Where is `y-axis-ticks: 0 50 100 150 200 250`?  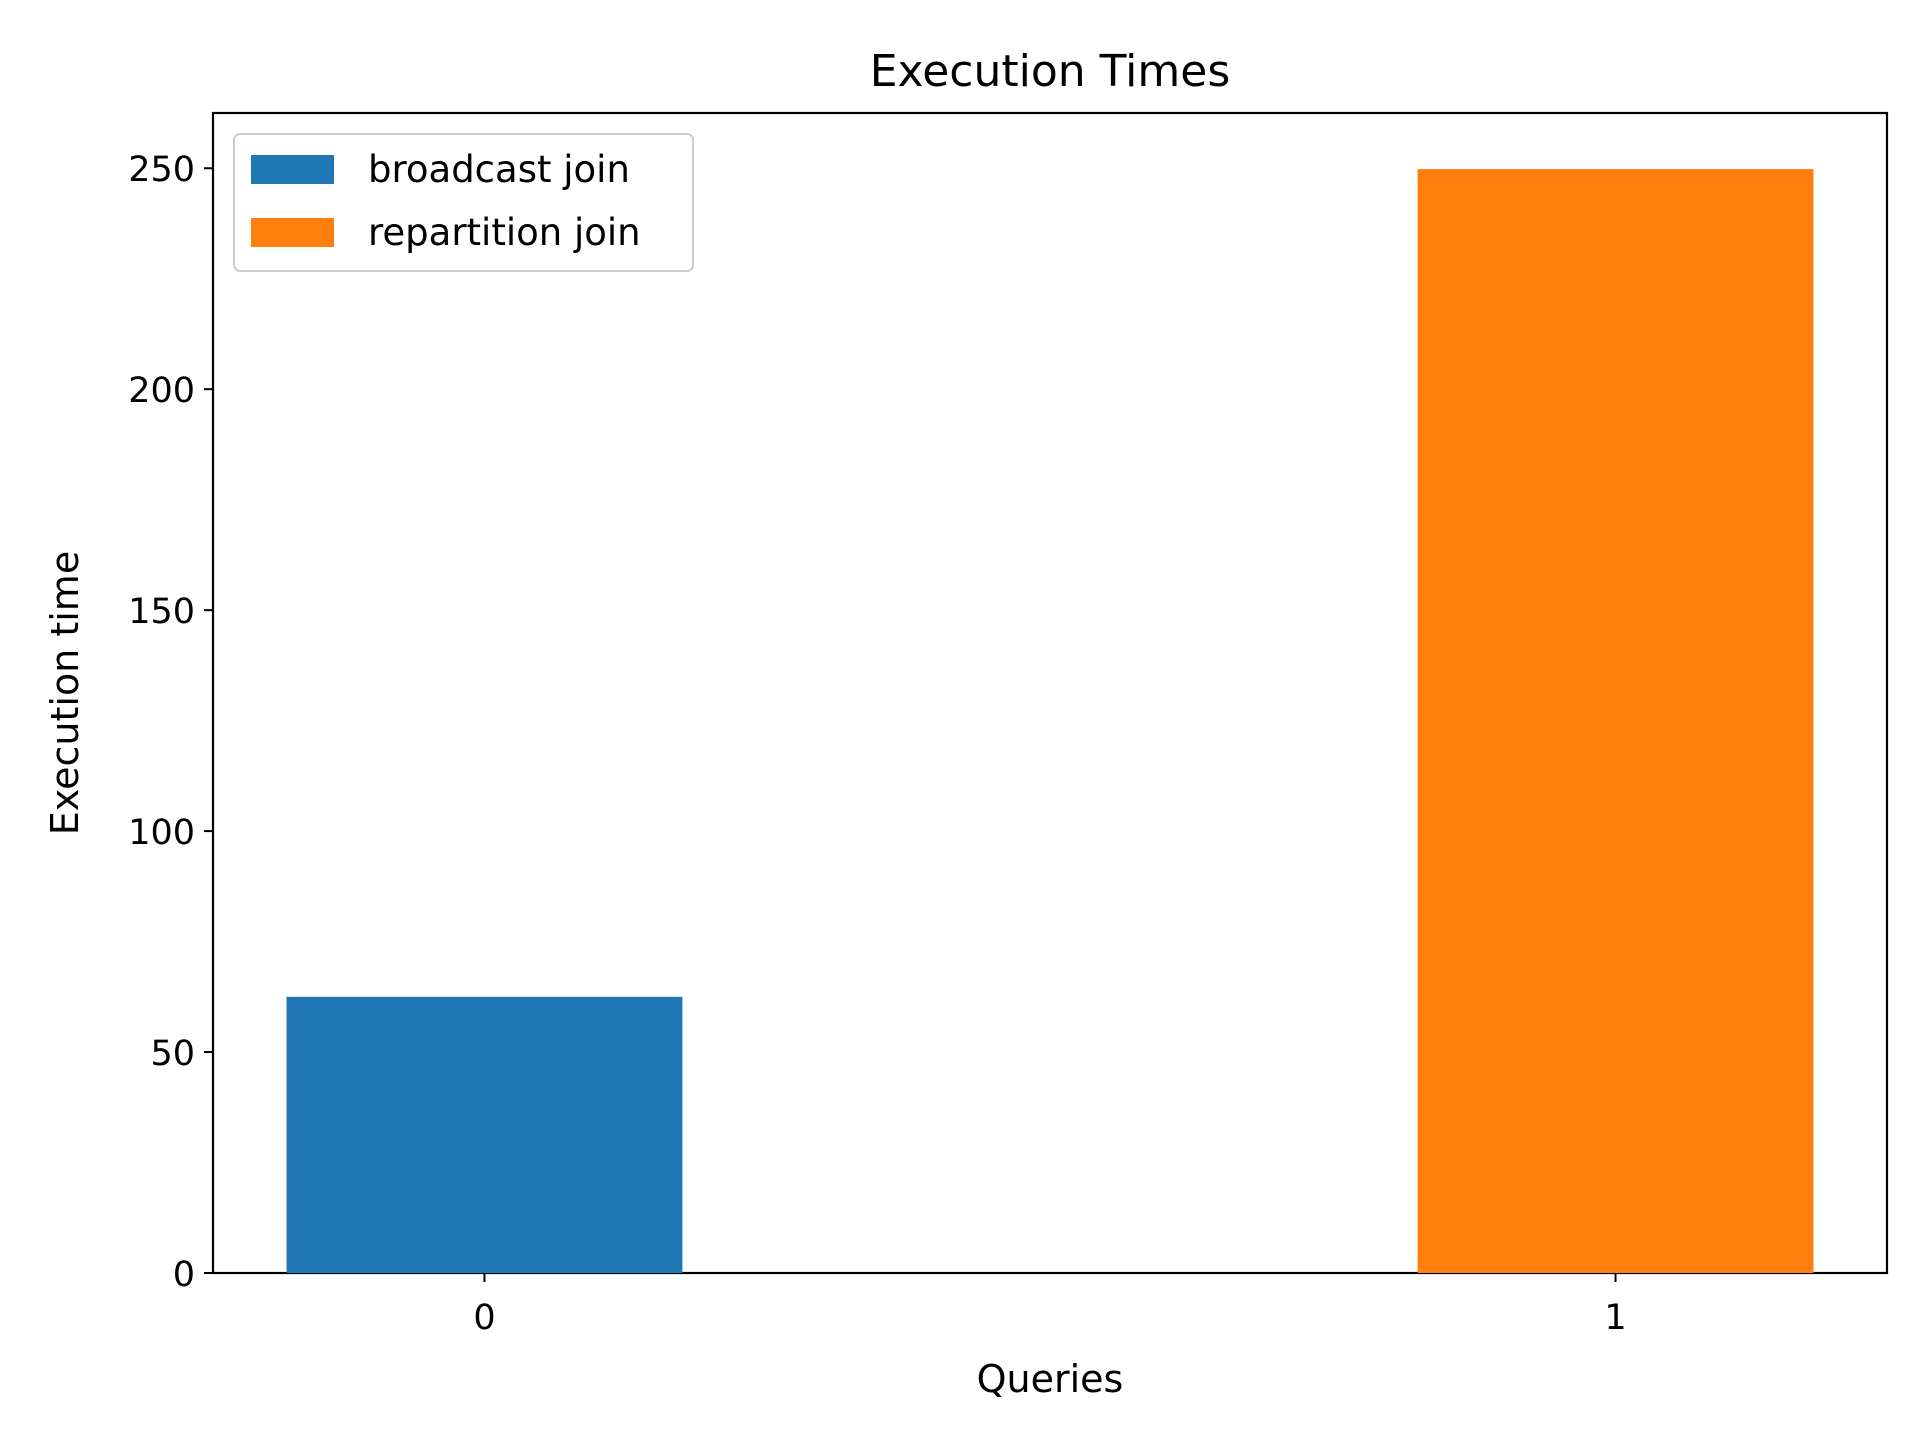 y-axis-ticks: 0 50 100 150 200 250 is located at coordinates (170, 722).